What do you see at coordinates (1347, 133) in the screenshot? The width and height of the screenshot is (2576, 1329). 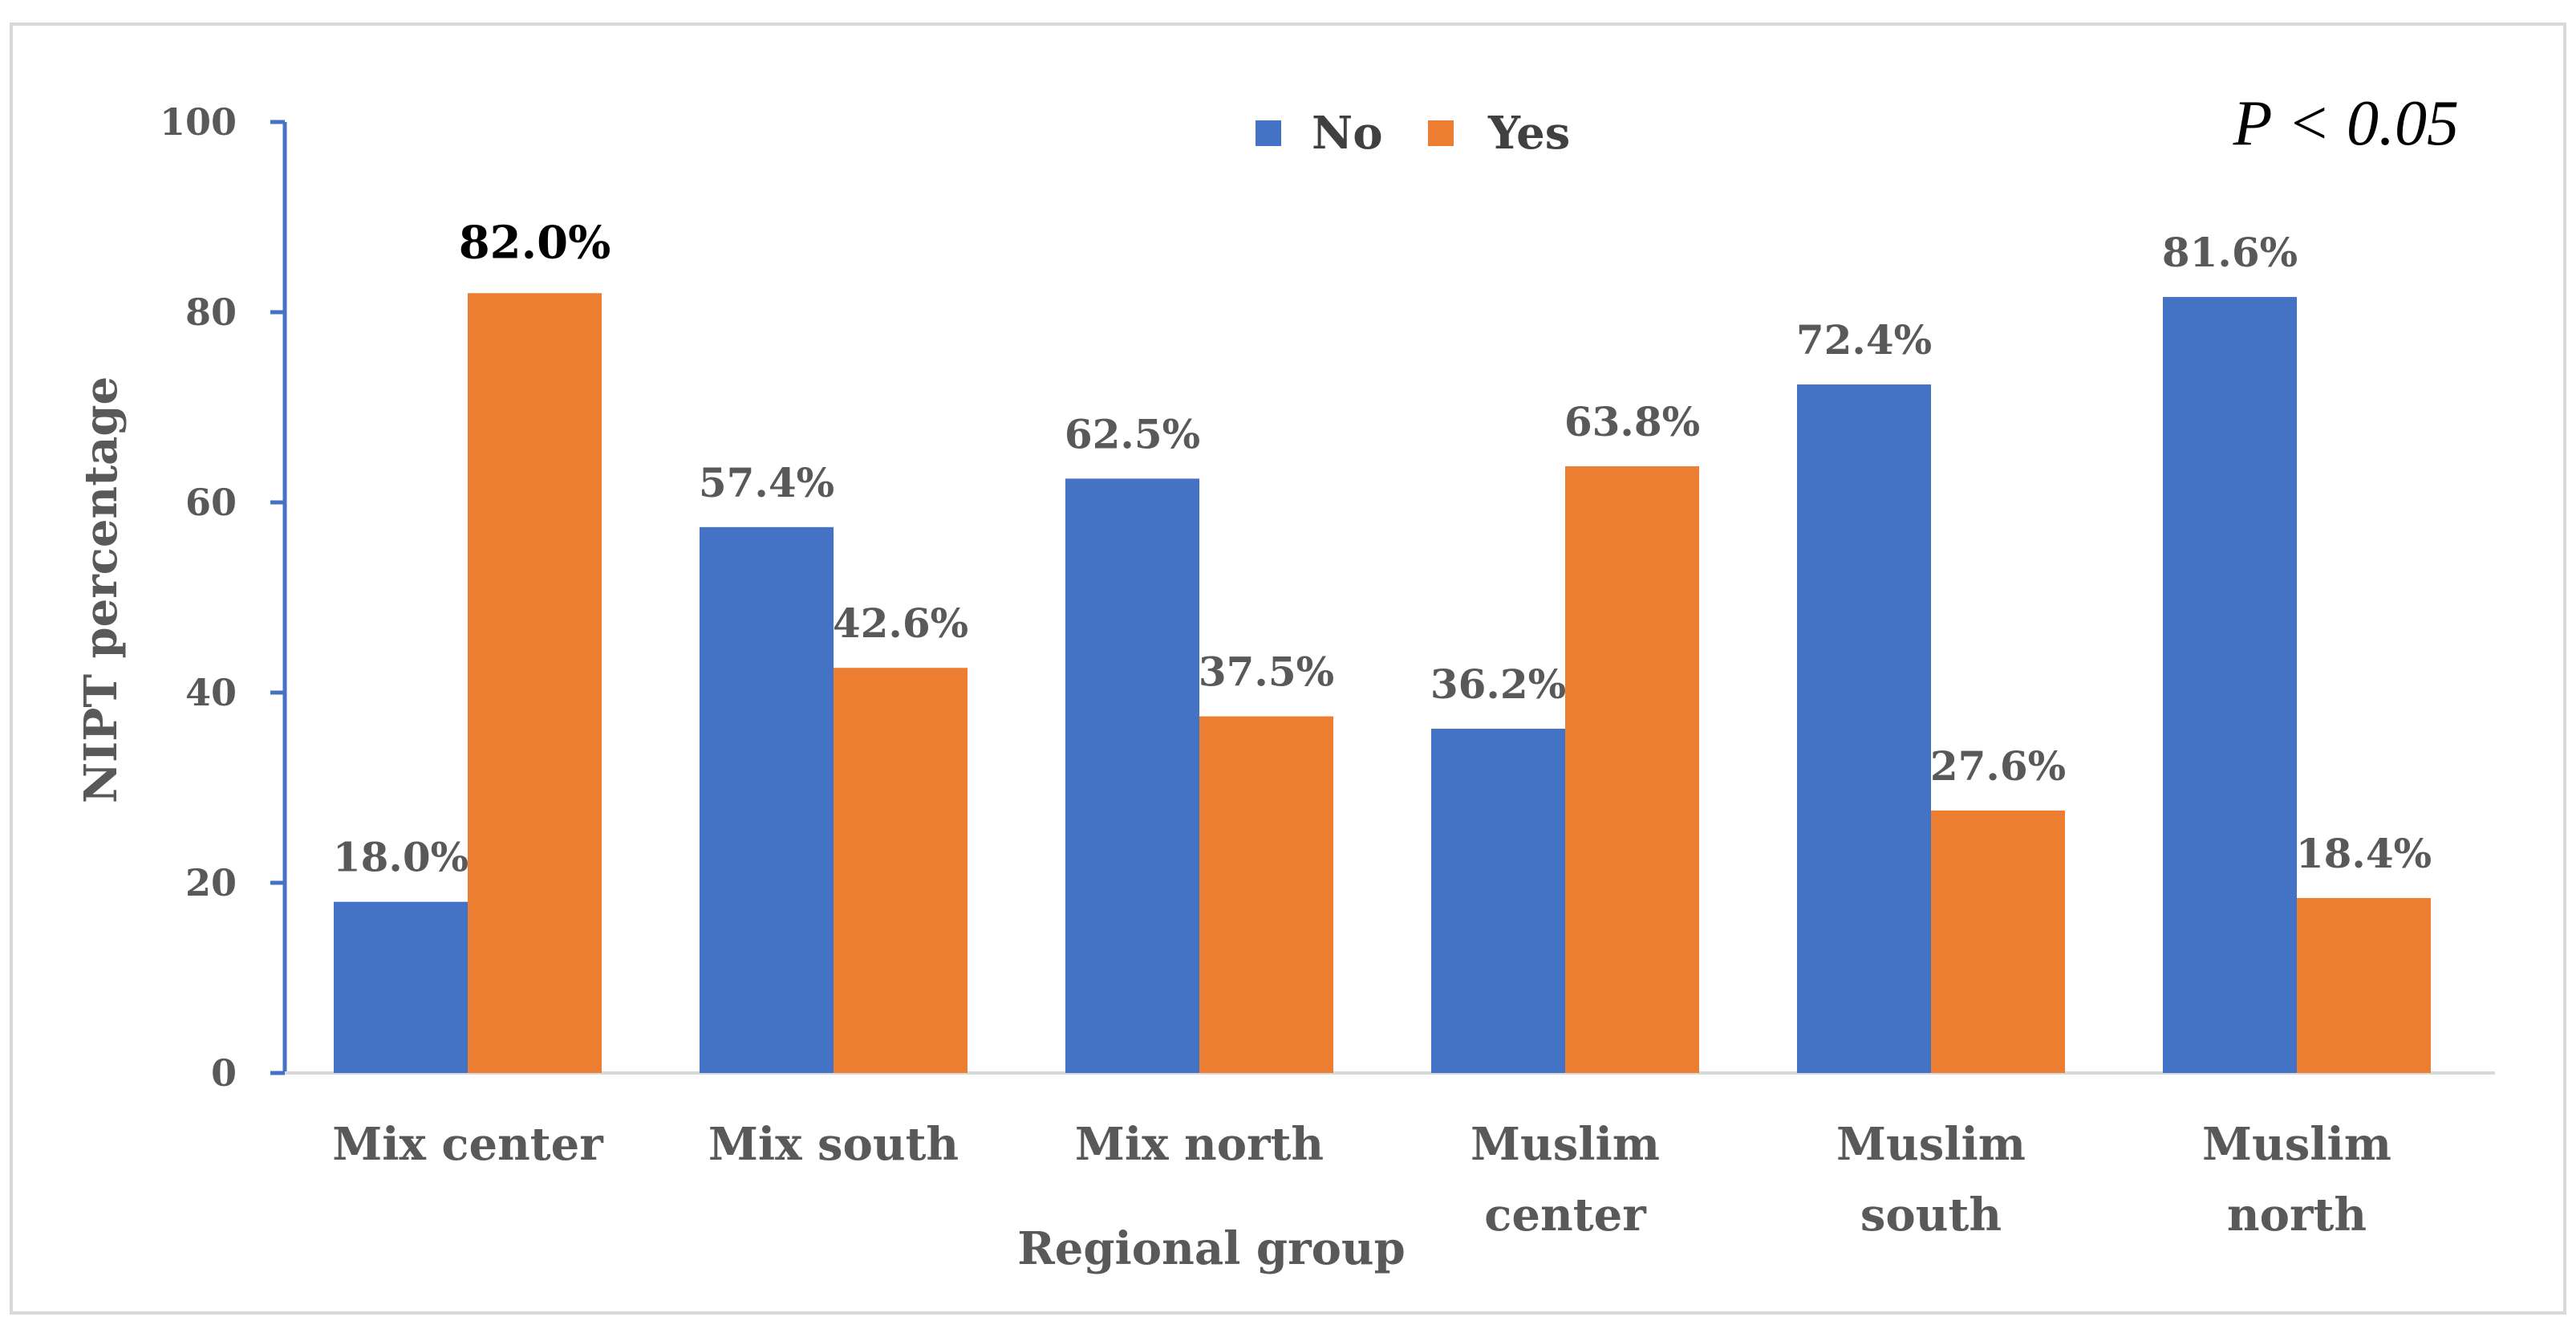 I see `legend-label-no: No` at bounding box center [1347, 133].